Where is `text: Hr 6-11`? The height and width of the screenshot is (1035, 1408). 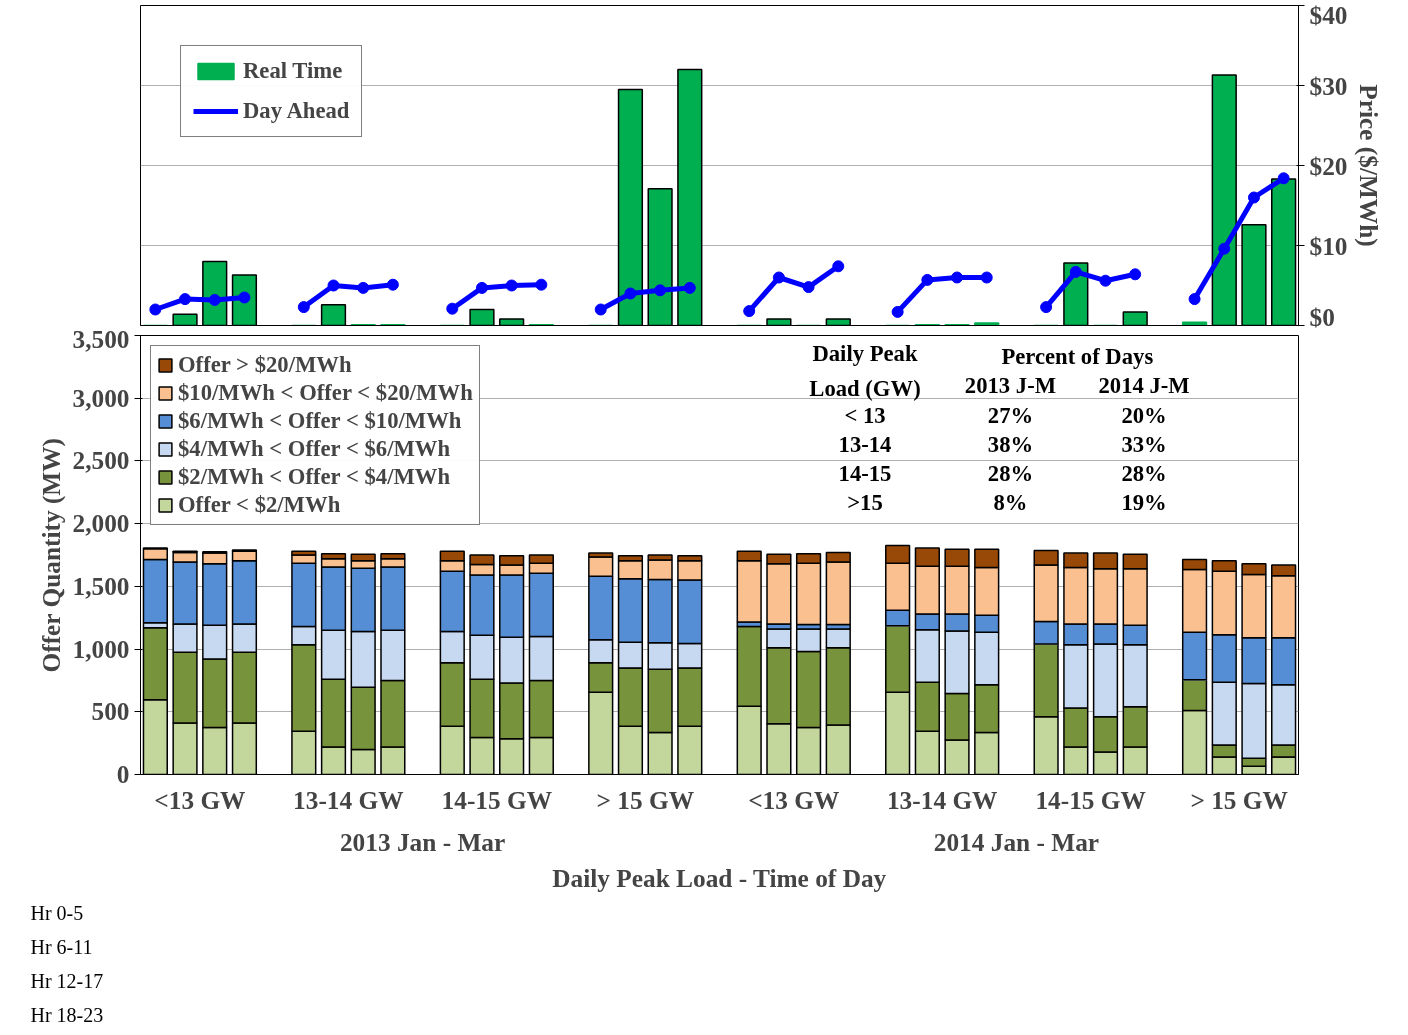
text: Hr 6-11 is located at coordinates (61, 946).